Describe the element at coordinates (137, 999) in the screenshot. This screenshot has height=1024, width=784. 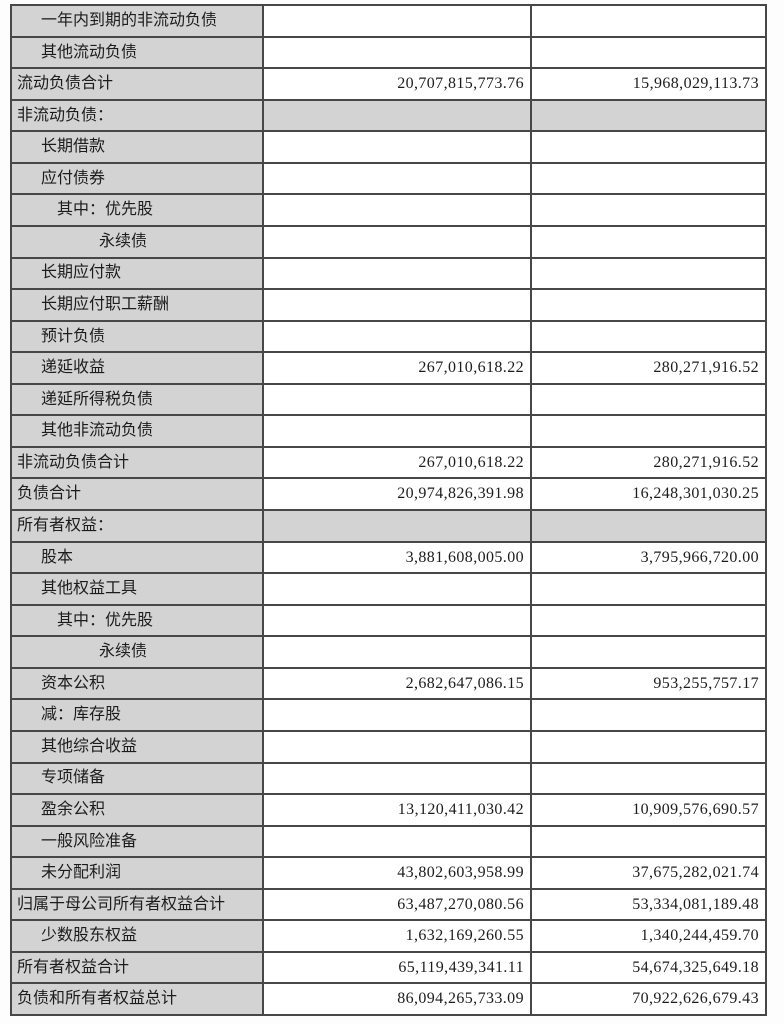
I see `row-label-cell: 负债和所有者权益总计` at that location.